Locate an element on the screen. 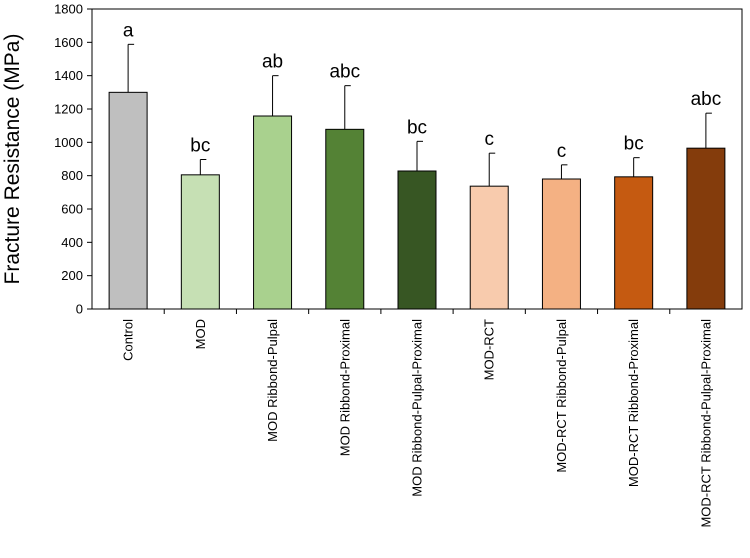  y-axis-title: Fracture Resistance (MPa) is located at coordinates (12, 159).